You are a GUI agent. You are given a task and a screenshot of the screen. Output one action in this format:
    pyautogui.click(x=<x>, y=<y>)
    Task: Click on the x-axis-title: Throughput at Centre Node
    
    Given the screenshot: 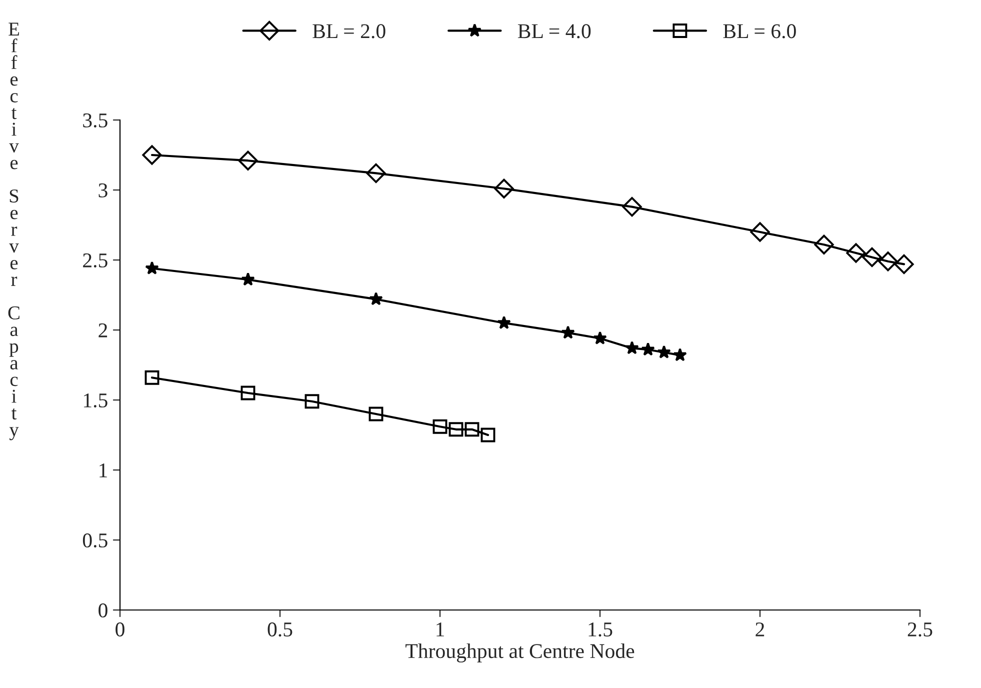 What is the action you would take?
    pyautogui.click(x=520, y=652)
    